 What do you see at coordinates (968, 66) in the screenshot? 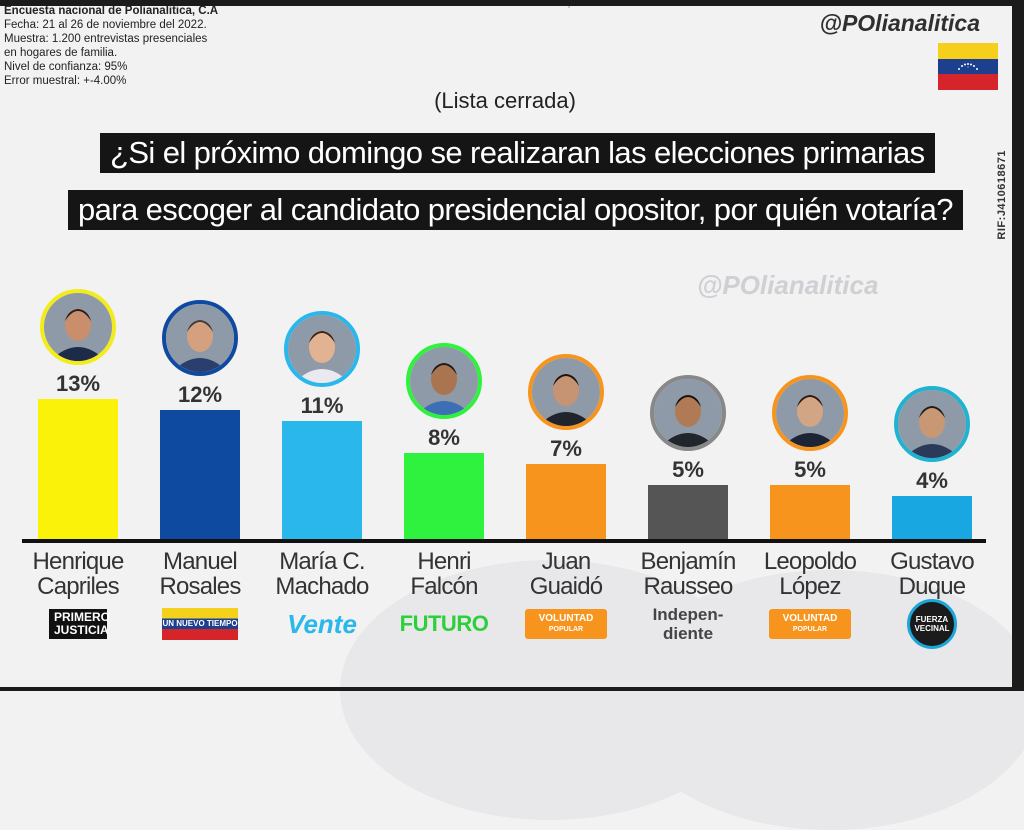
I see `venezuela-flag-icon` at bounding box center [968, 66].